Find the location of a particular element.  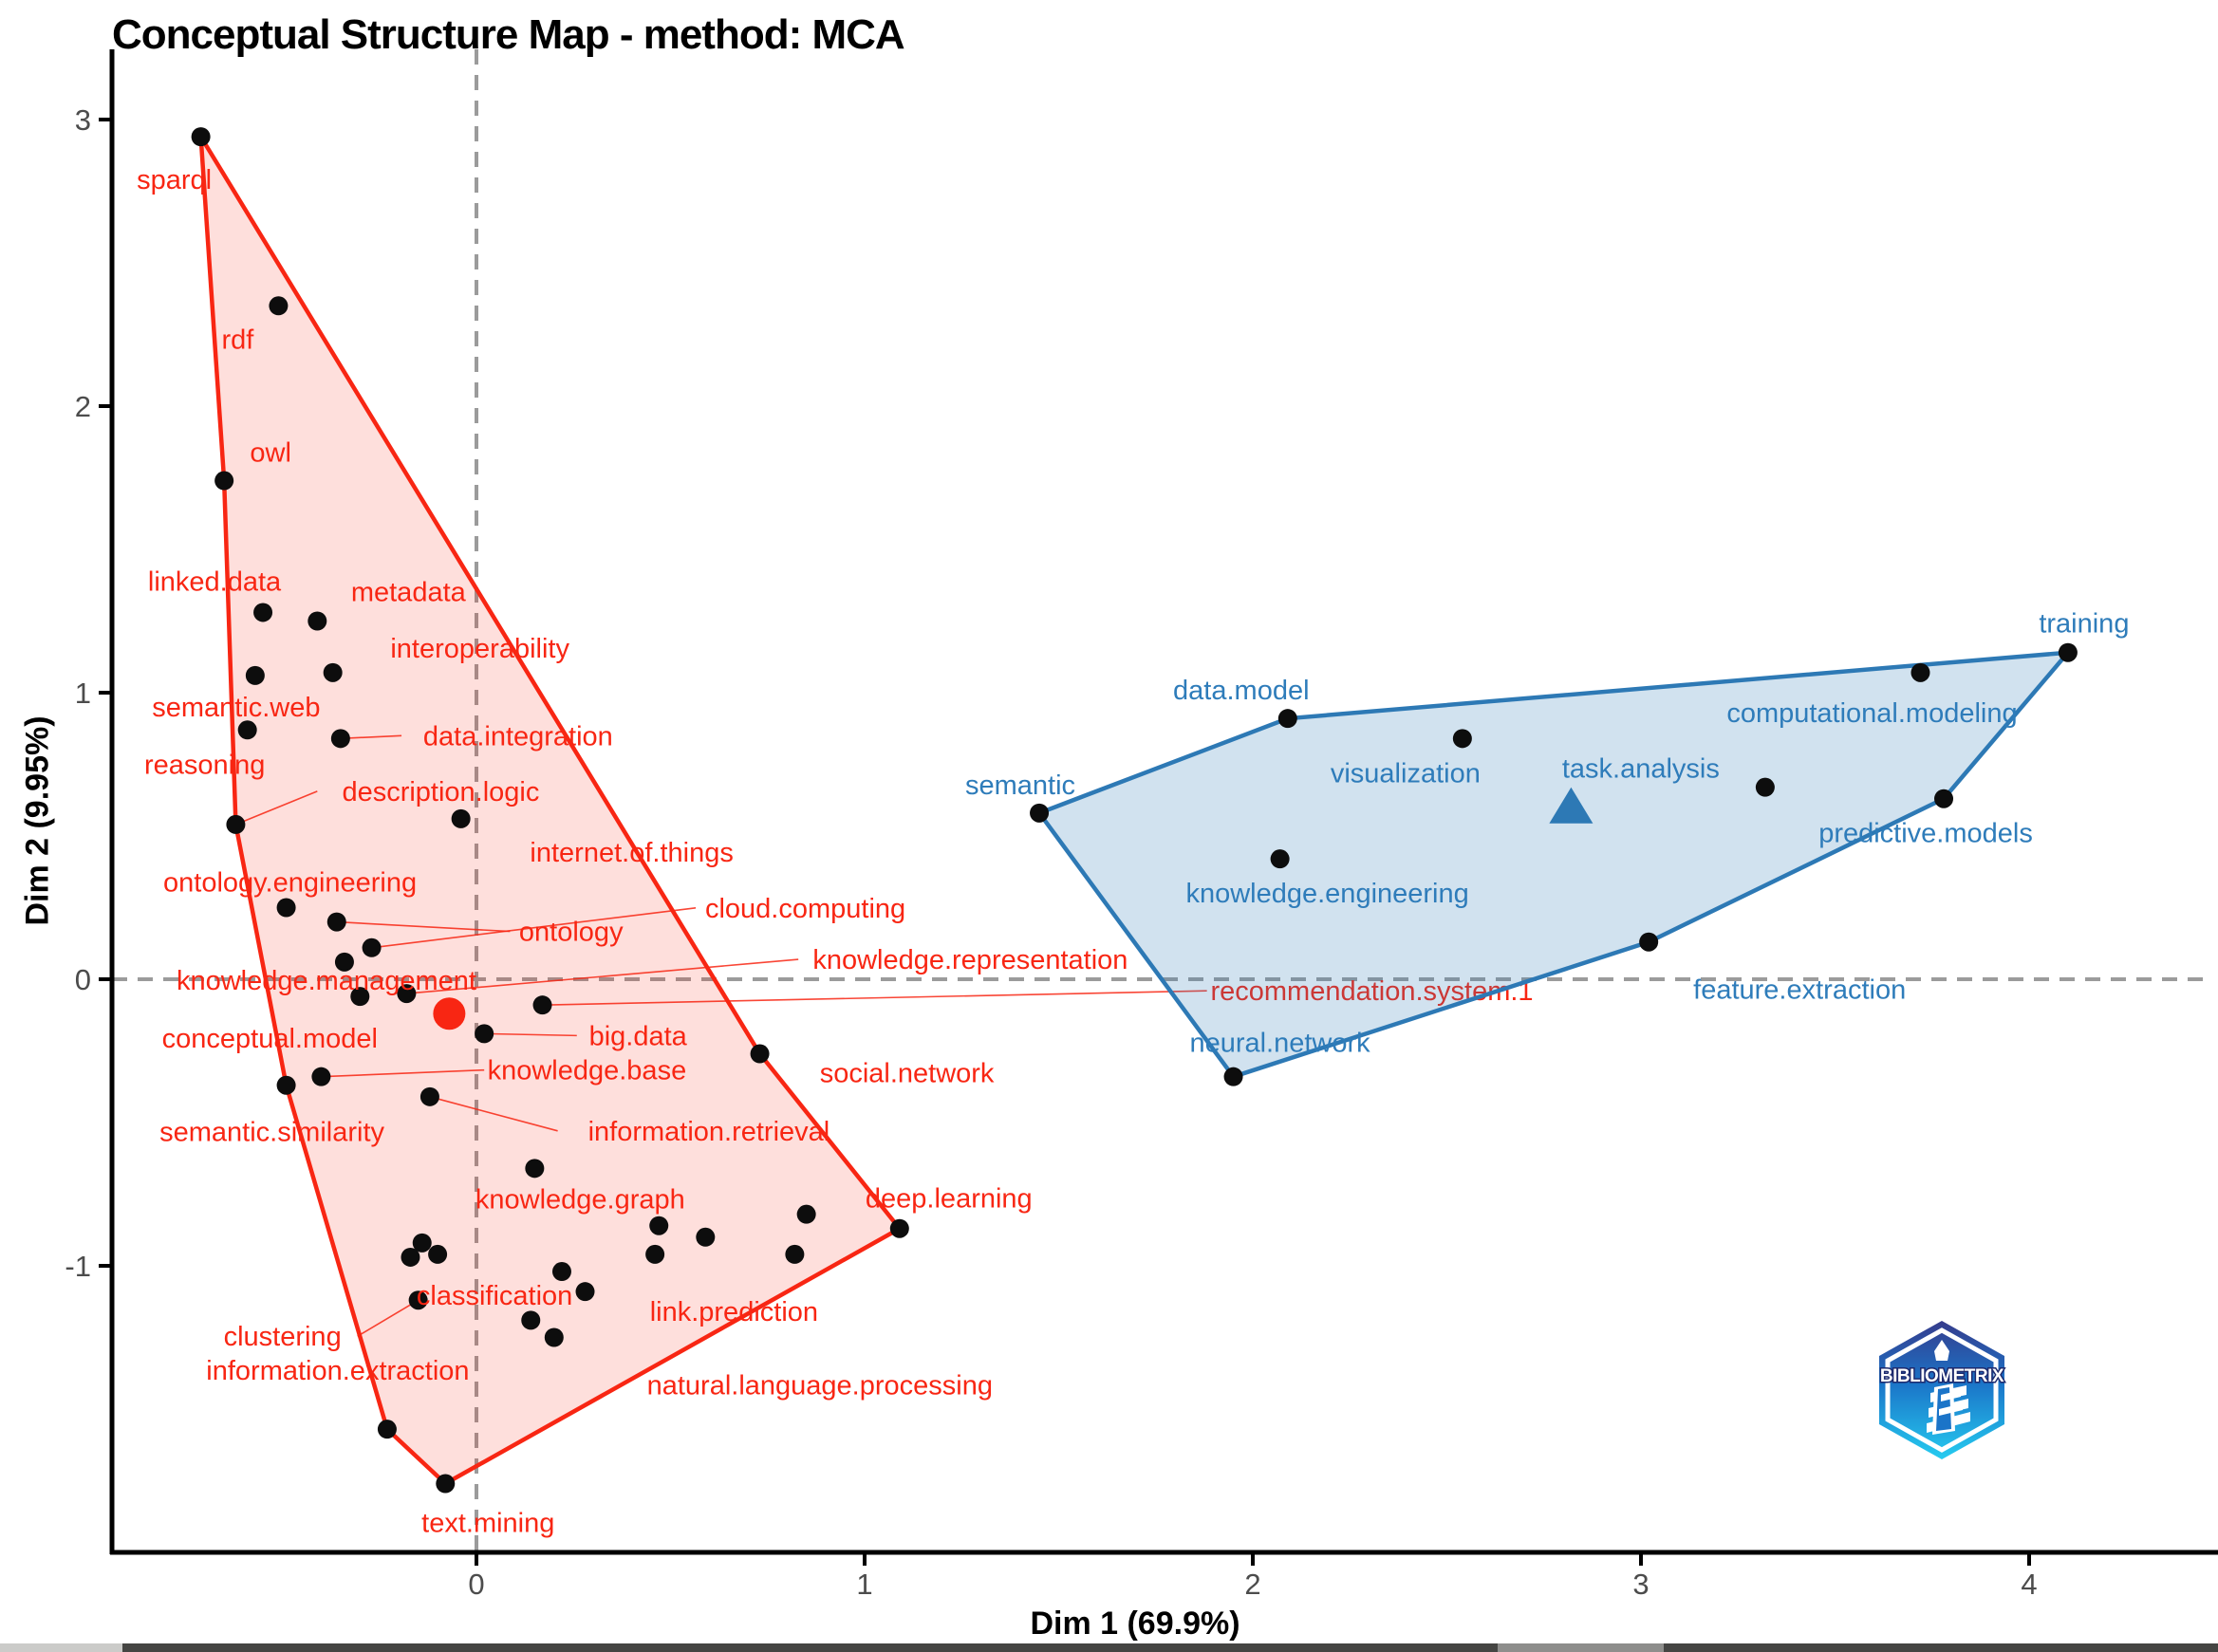

y-tick-label: 3 is located at coordinates (83, 120).